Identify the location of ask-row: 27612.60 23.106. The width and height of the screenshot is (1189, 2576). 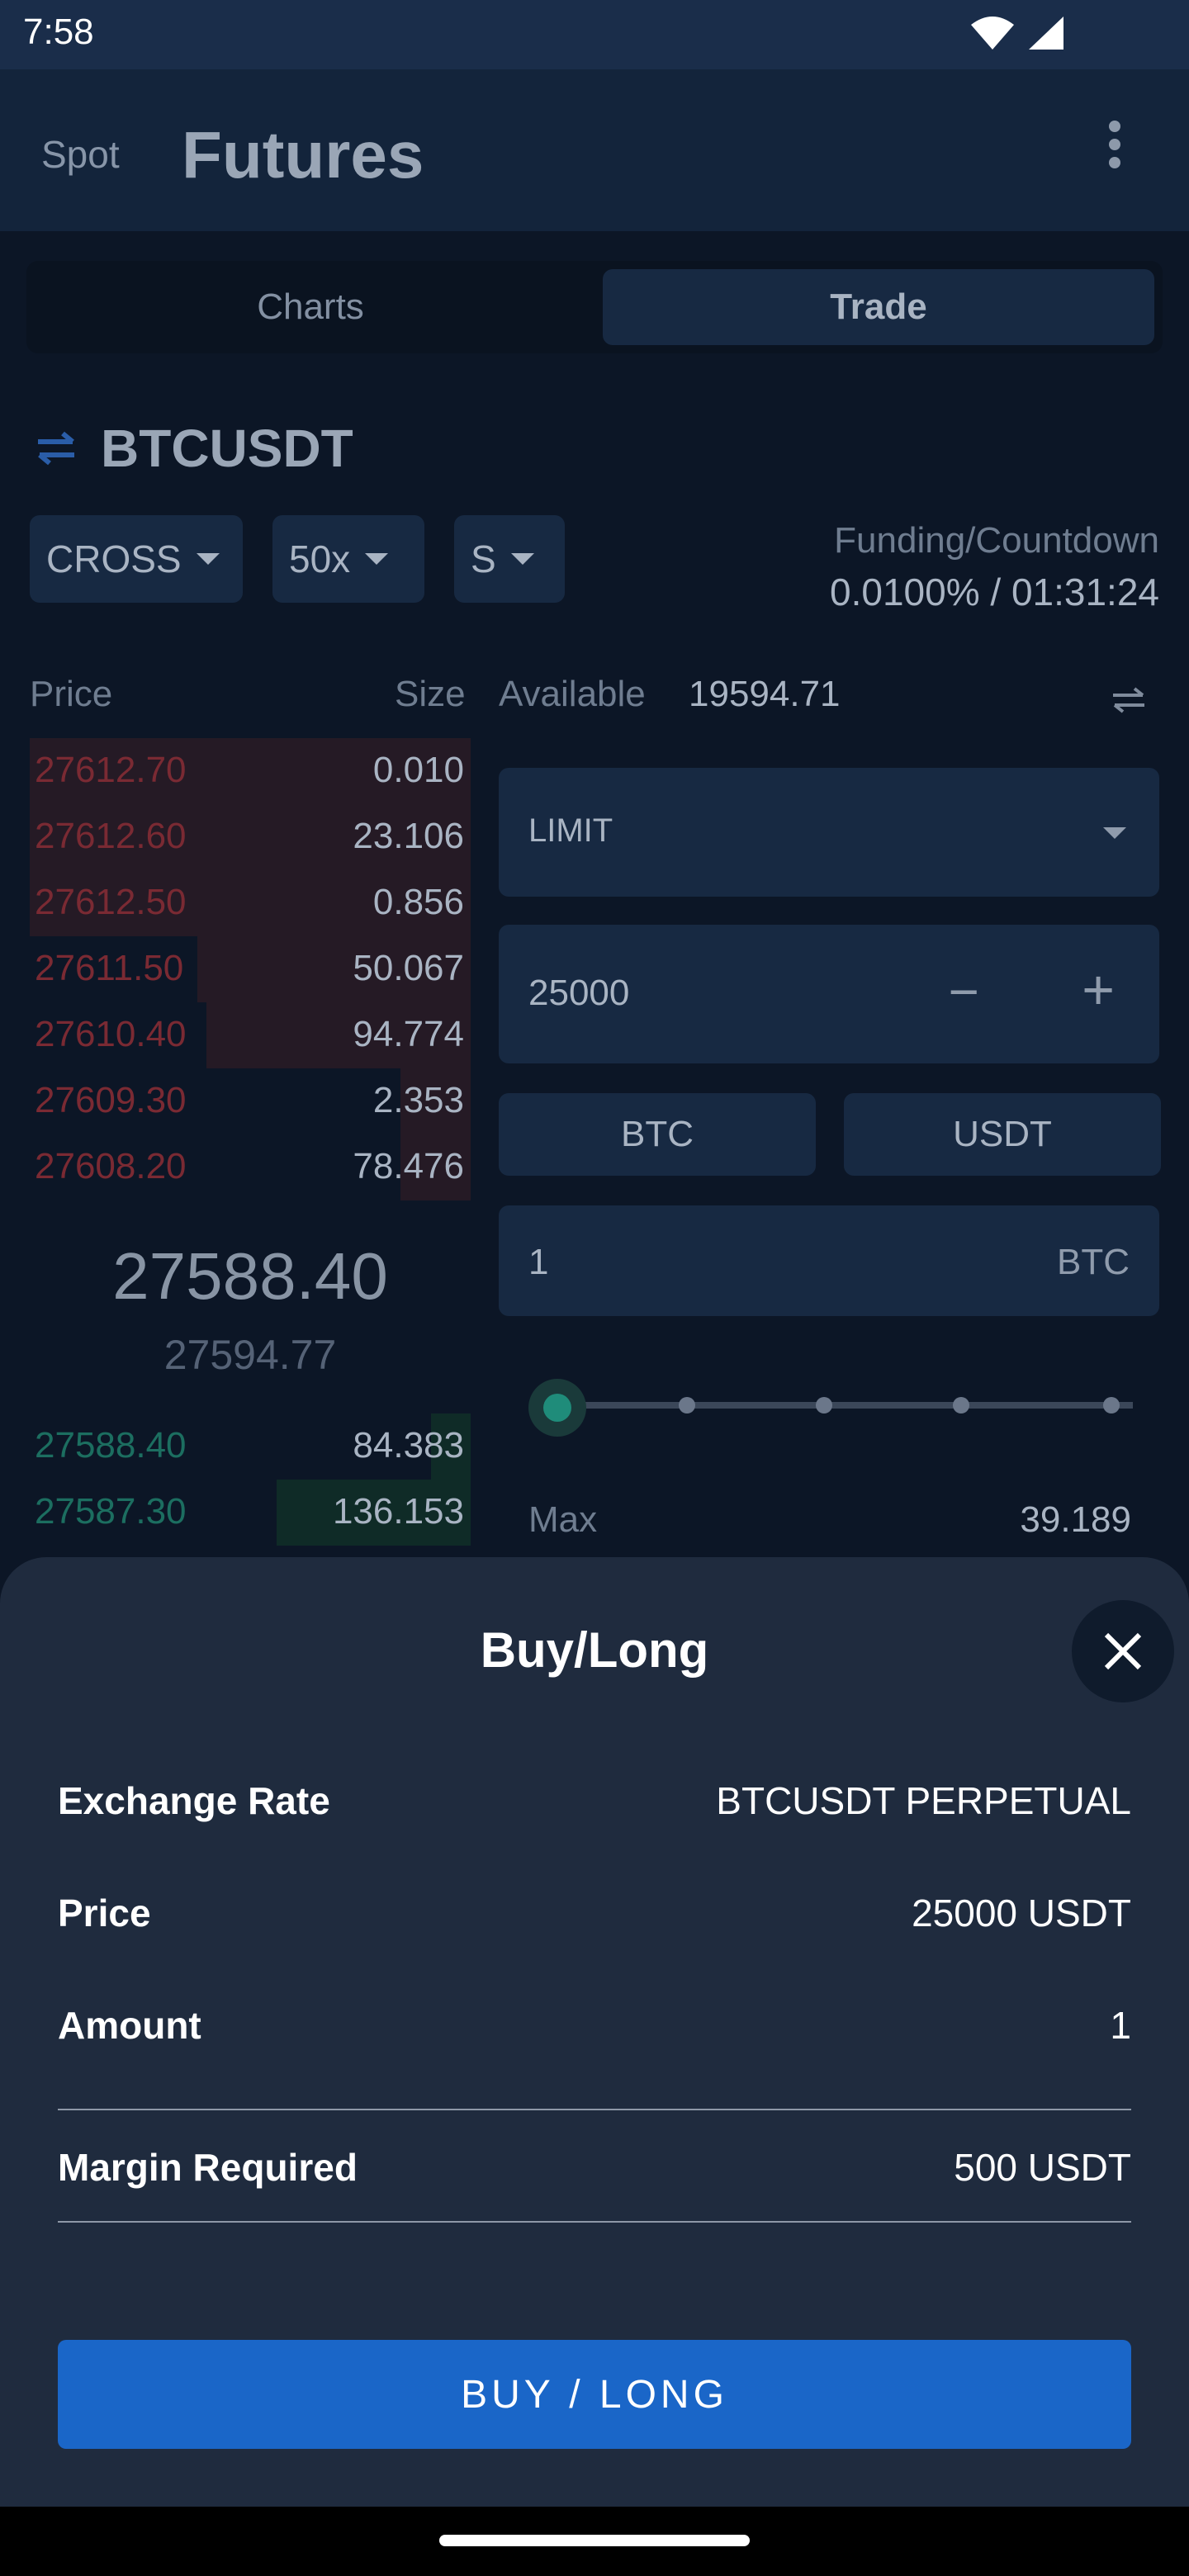
(250, 837).